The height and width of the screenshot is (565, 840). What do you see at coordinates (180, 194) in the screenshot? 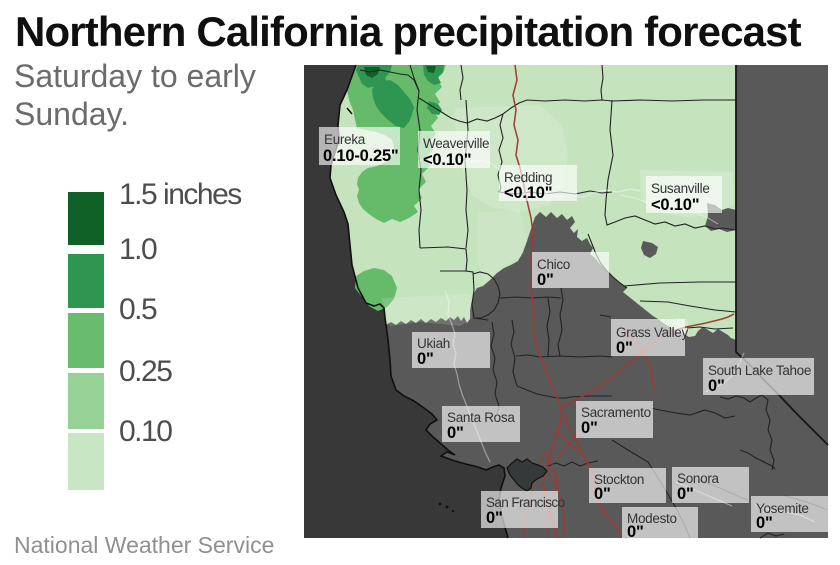
I see `svg-text: 1.5 inches` at bounding box center [180, 194].